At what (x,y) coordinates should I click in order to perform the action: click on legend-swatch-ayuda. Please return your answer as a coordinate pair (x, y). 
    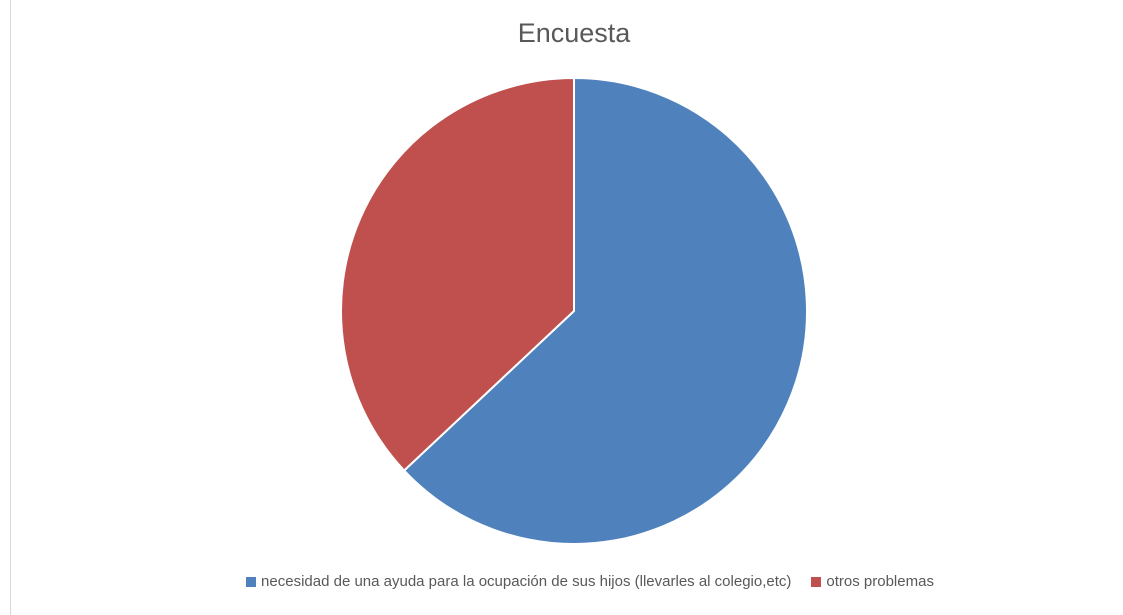
    Looking at the image, I should click on (251, 581).